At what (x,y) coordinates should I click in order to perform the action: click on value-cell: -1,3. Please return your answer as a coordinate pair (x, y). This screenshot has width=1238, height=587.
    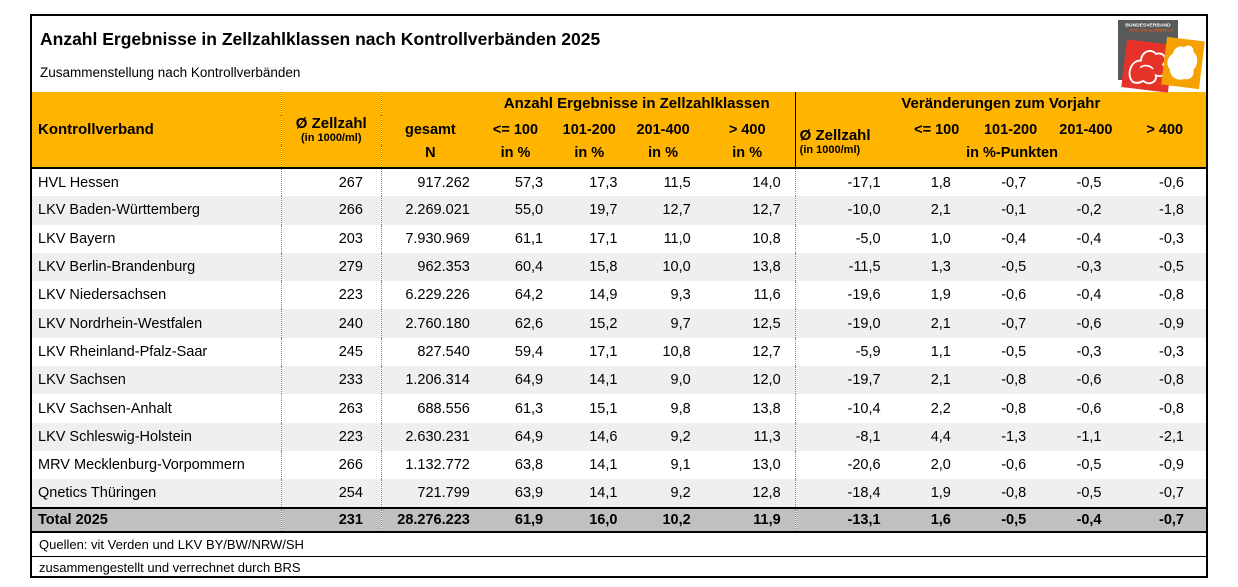
    Looking at the image, I should click on (1010, 436).